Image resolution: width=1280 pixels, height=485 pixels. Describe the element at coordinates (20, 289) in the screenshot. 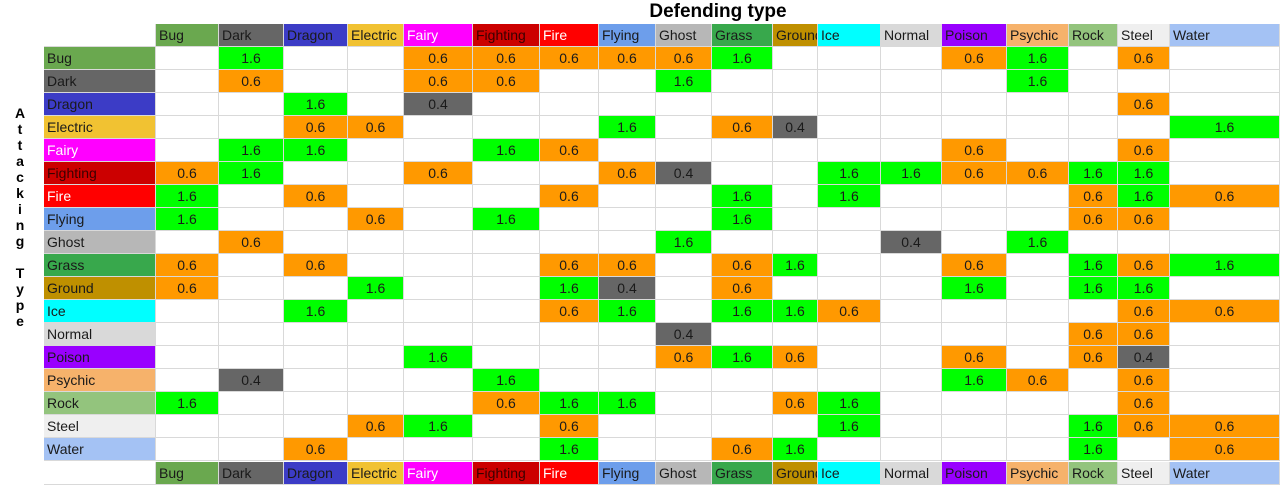

I see `attacking-type-letter: y` at that location.